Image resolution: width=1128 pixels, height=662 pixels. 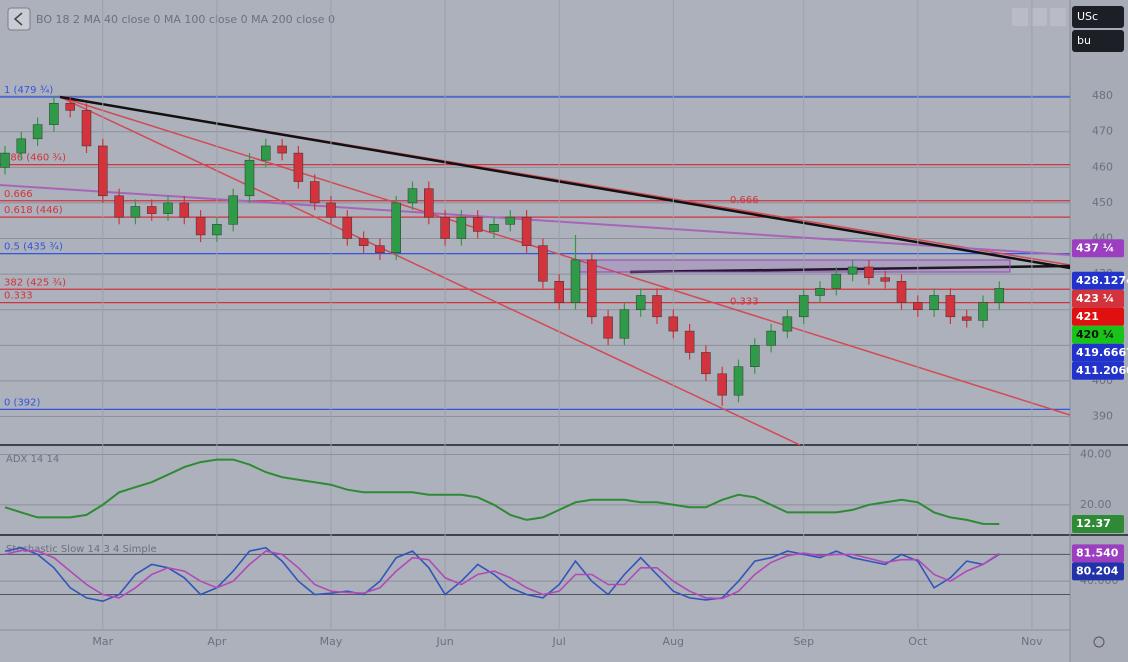 I want to click on x-tick-label: Oct, so click(x=918, y=641).